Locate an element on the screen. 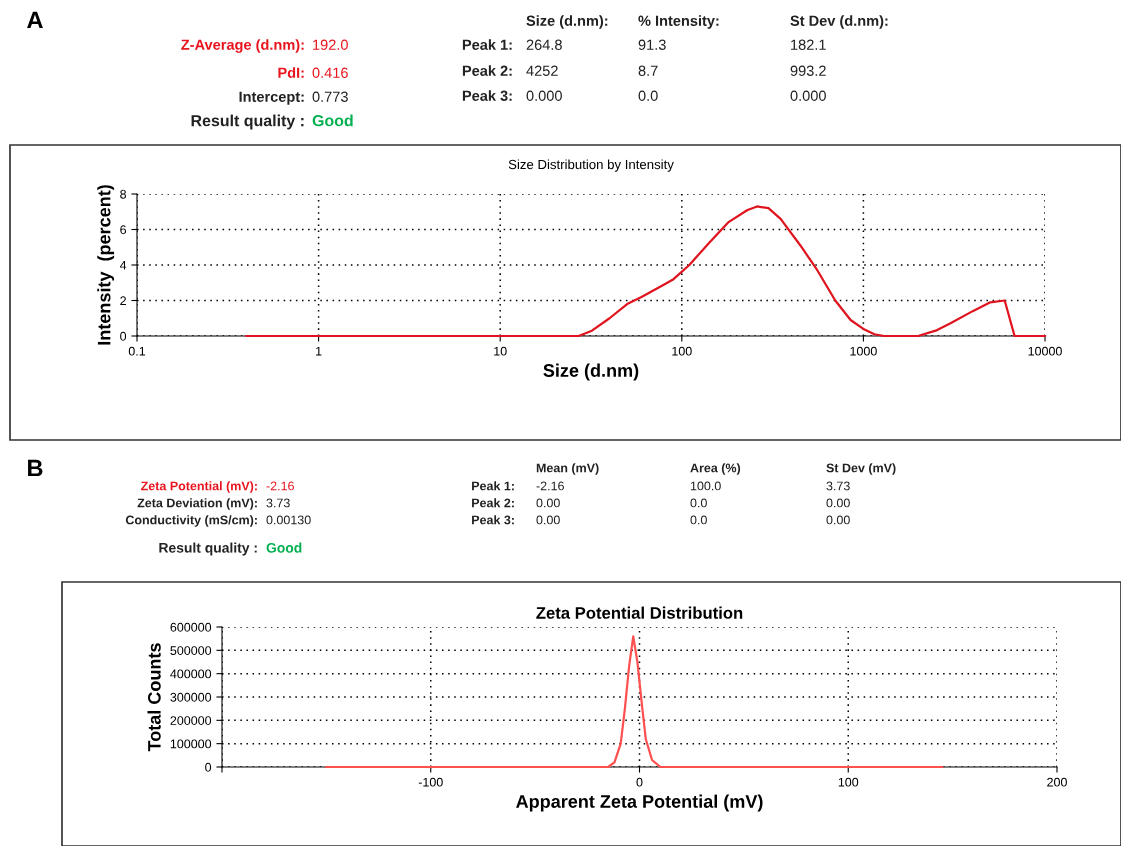  y-tick-label: 300000 is located at coordinates (191, 697).